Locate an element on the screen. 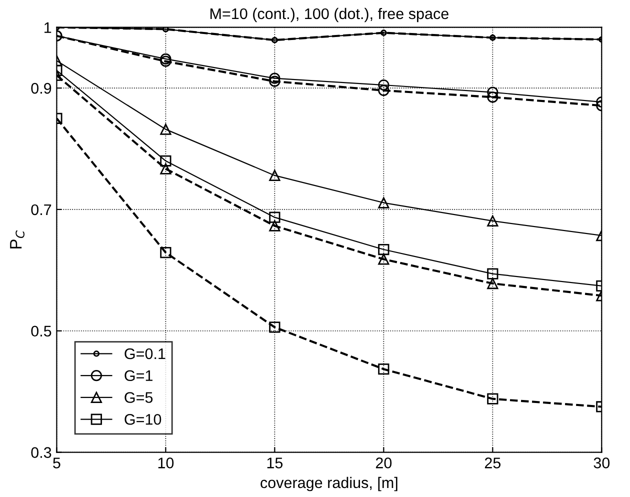  y-tick-label: 0.9 is located at coordinates (41, 88).